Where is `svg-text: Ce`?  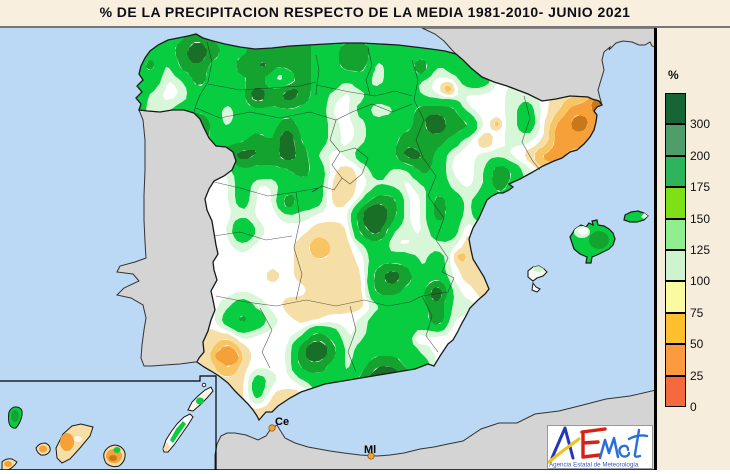
svg-text: Ce is located at coordinates (282, 422).